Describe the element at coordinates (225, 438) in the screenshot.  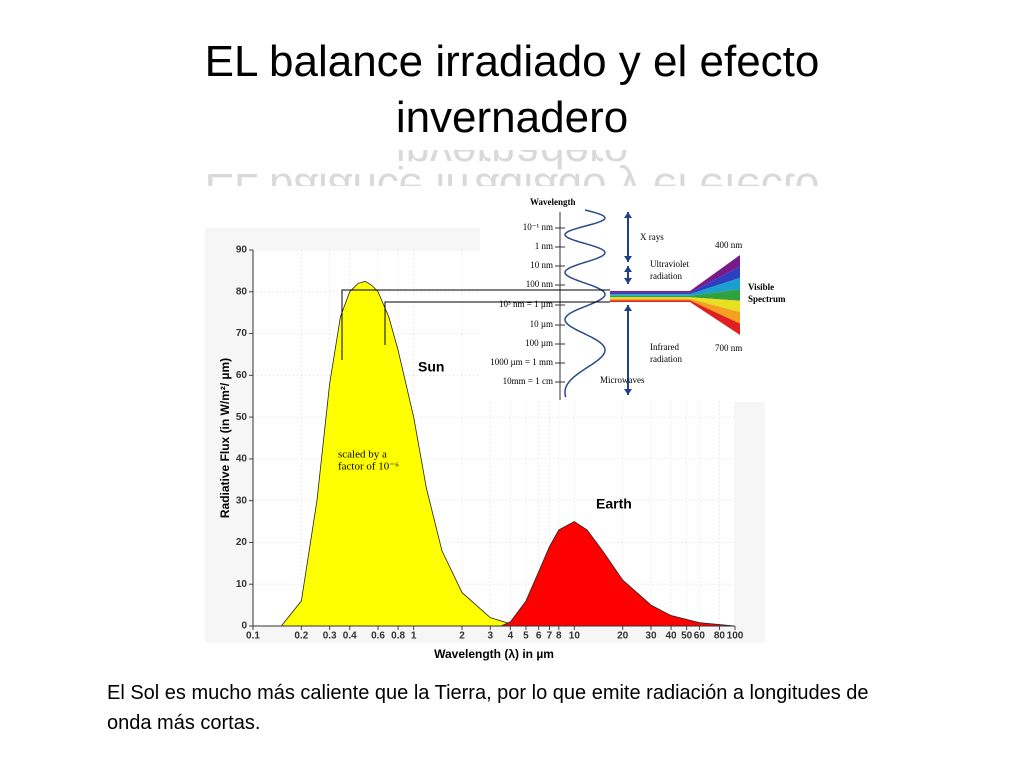
I see `y-axis-label: Radiative Flux (in W/m²/ µm)` at that location.